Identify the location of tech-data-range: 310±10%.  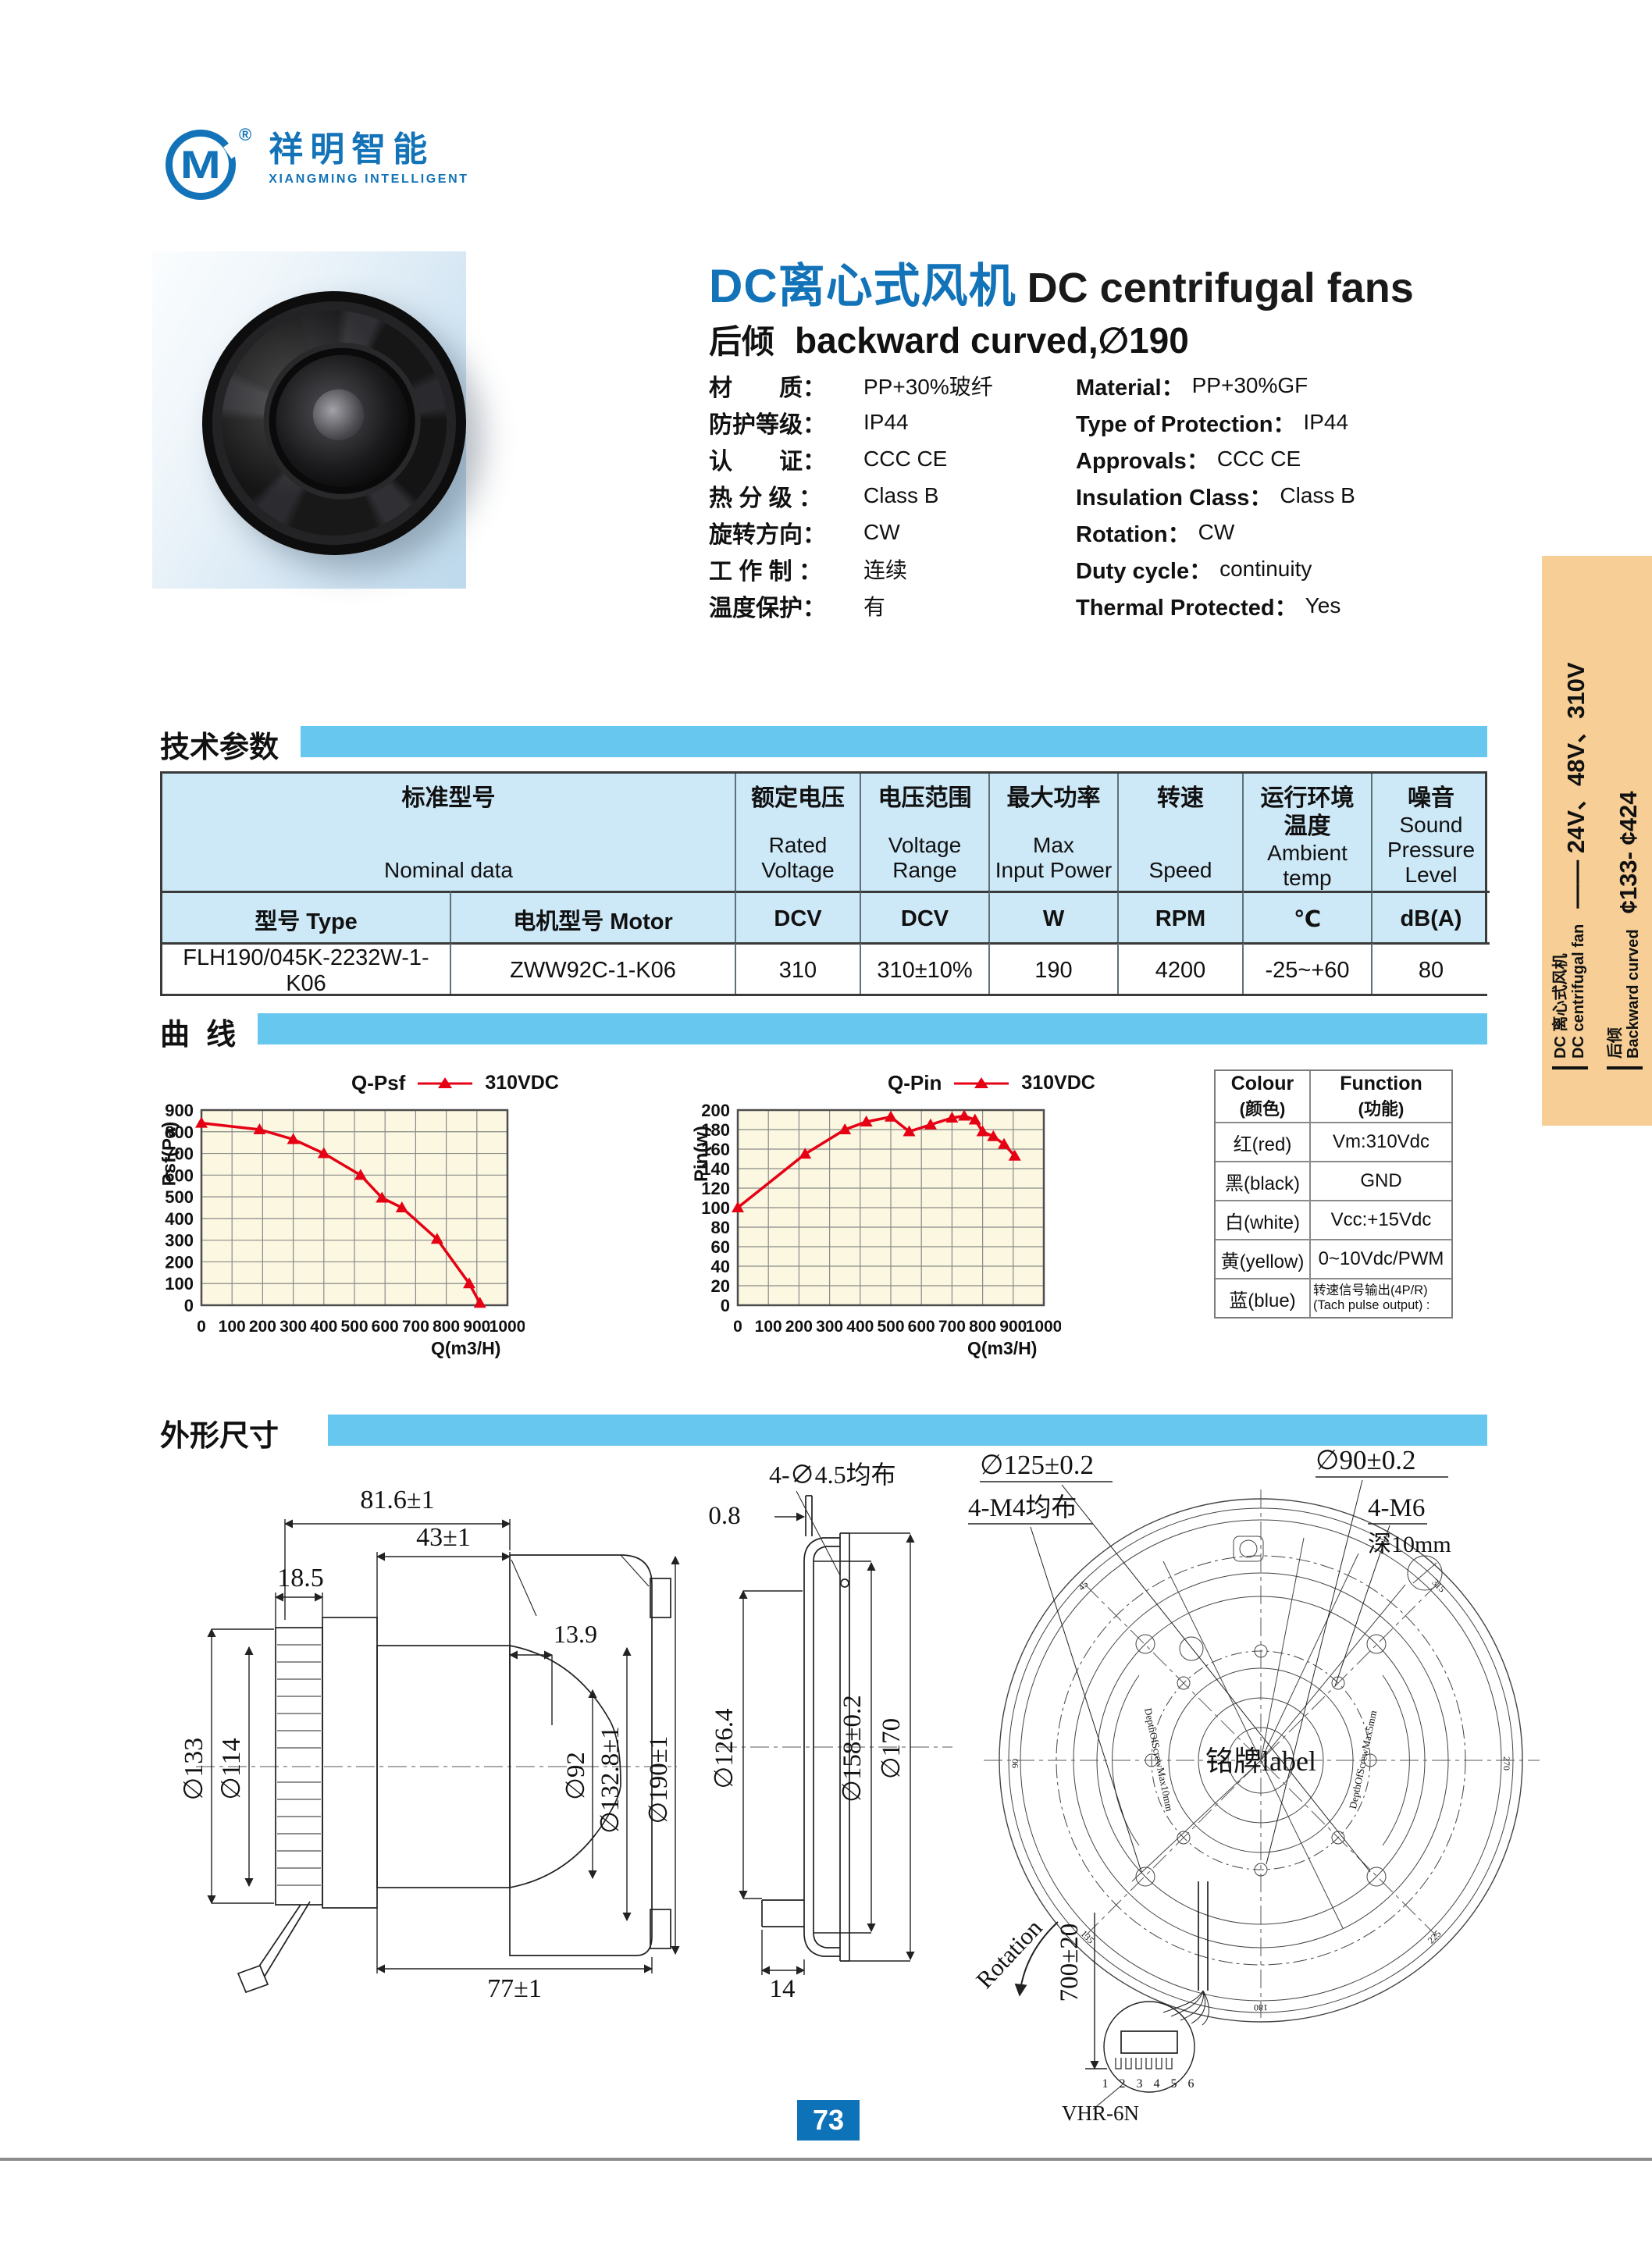
(925, 968).